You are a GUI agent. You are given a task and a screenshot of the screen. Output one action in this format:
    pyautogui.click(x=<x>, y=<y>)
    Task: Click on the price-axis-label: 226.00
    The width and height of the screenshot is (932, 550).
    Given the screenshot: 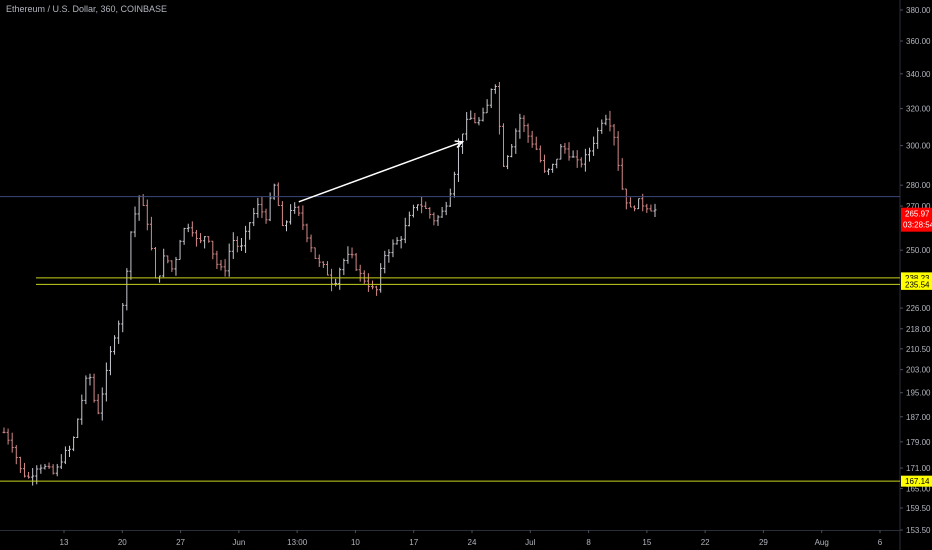 What is the action you would take?
    pyautogui.click(x=918, y=308)
    